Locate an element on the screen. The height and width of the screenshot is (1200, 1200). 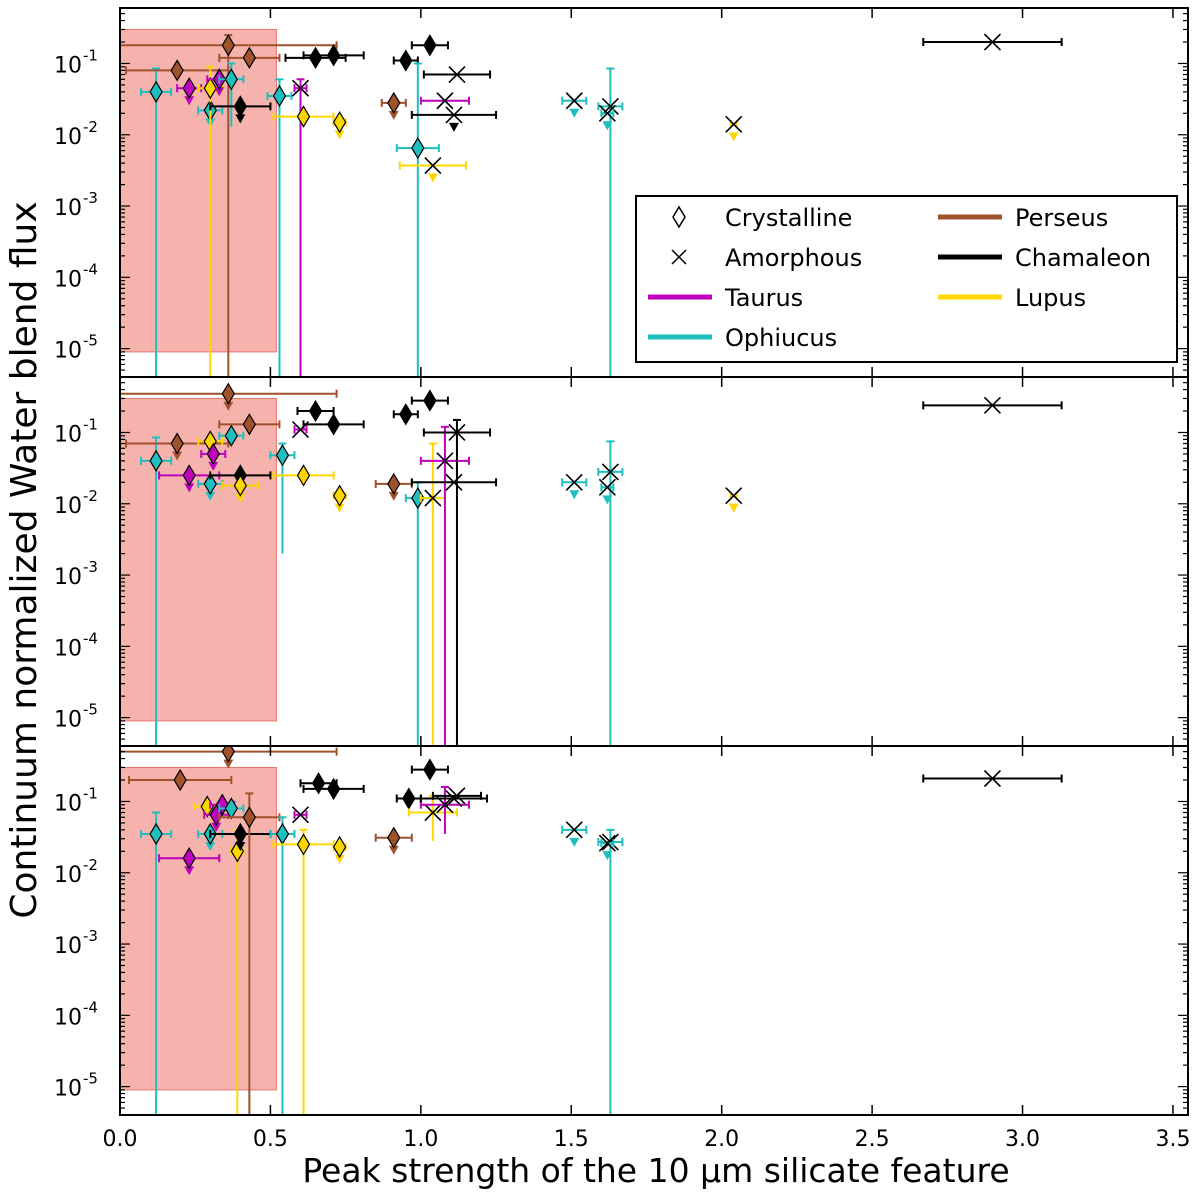
legend-label-chamaleon: Chamaleon is located at coordinates (1083, 258).